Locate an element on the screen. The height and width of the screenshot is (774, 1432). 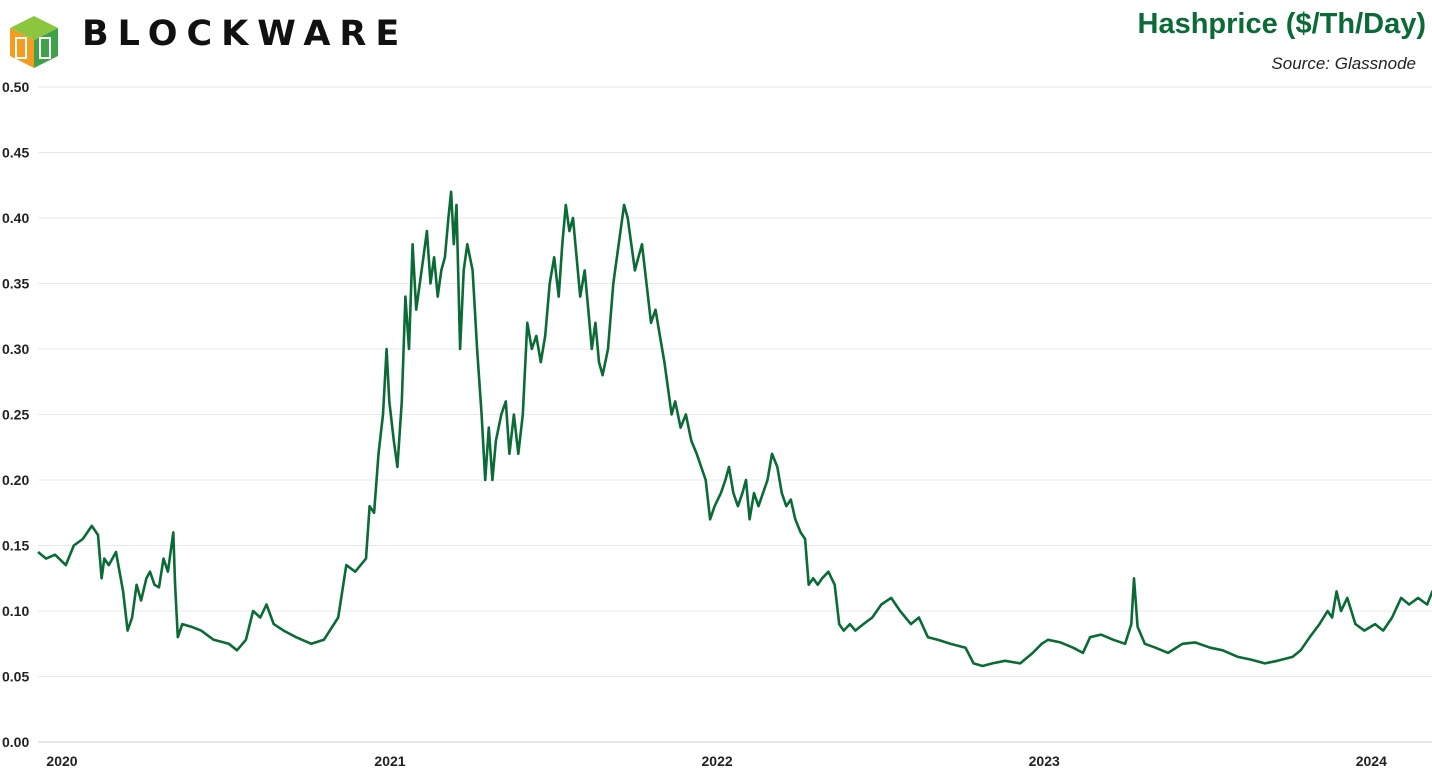
y-tick-label: 0.35 is located at coordinates (15, 284).